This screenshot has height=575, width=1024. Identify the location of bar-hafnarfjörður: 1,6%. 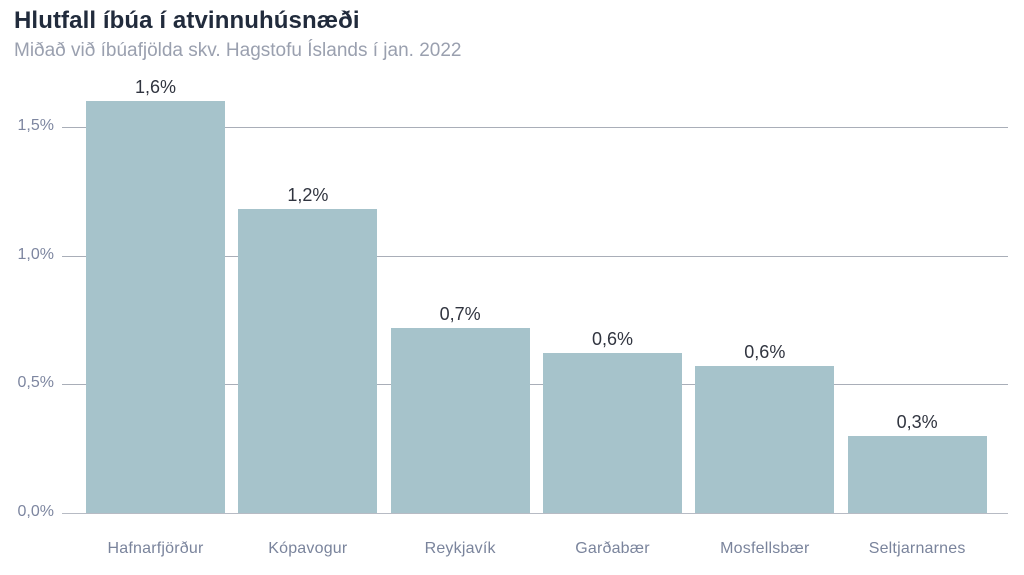
(155, 295).